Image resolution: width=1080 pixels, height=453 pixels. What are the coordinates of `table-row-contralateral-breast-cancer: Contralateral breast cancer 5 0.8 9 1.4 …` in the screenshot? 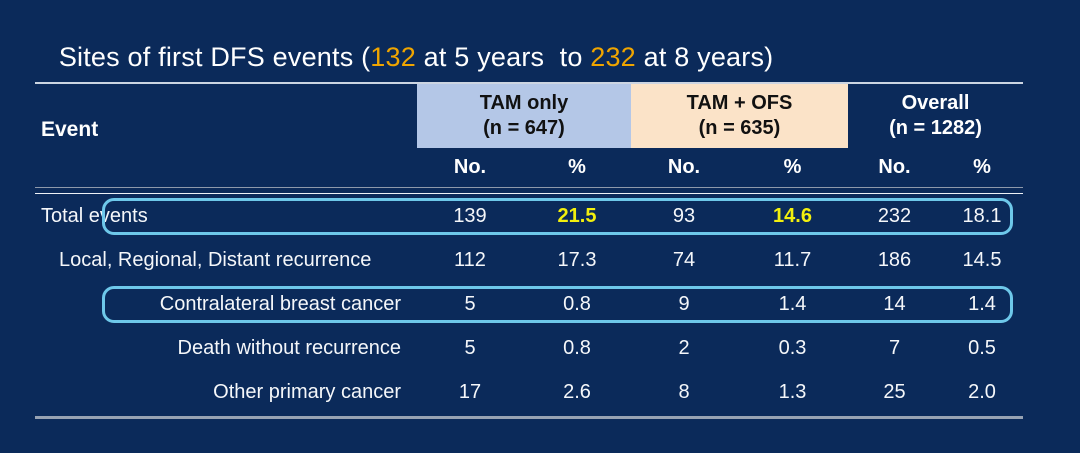 It's located at (529, 304).